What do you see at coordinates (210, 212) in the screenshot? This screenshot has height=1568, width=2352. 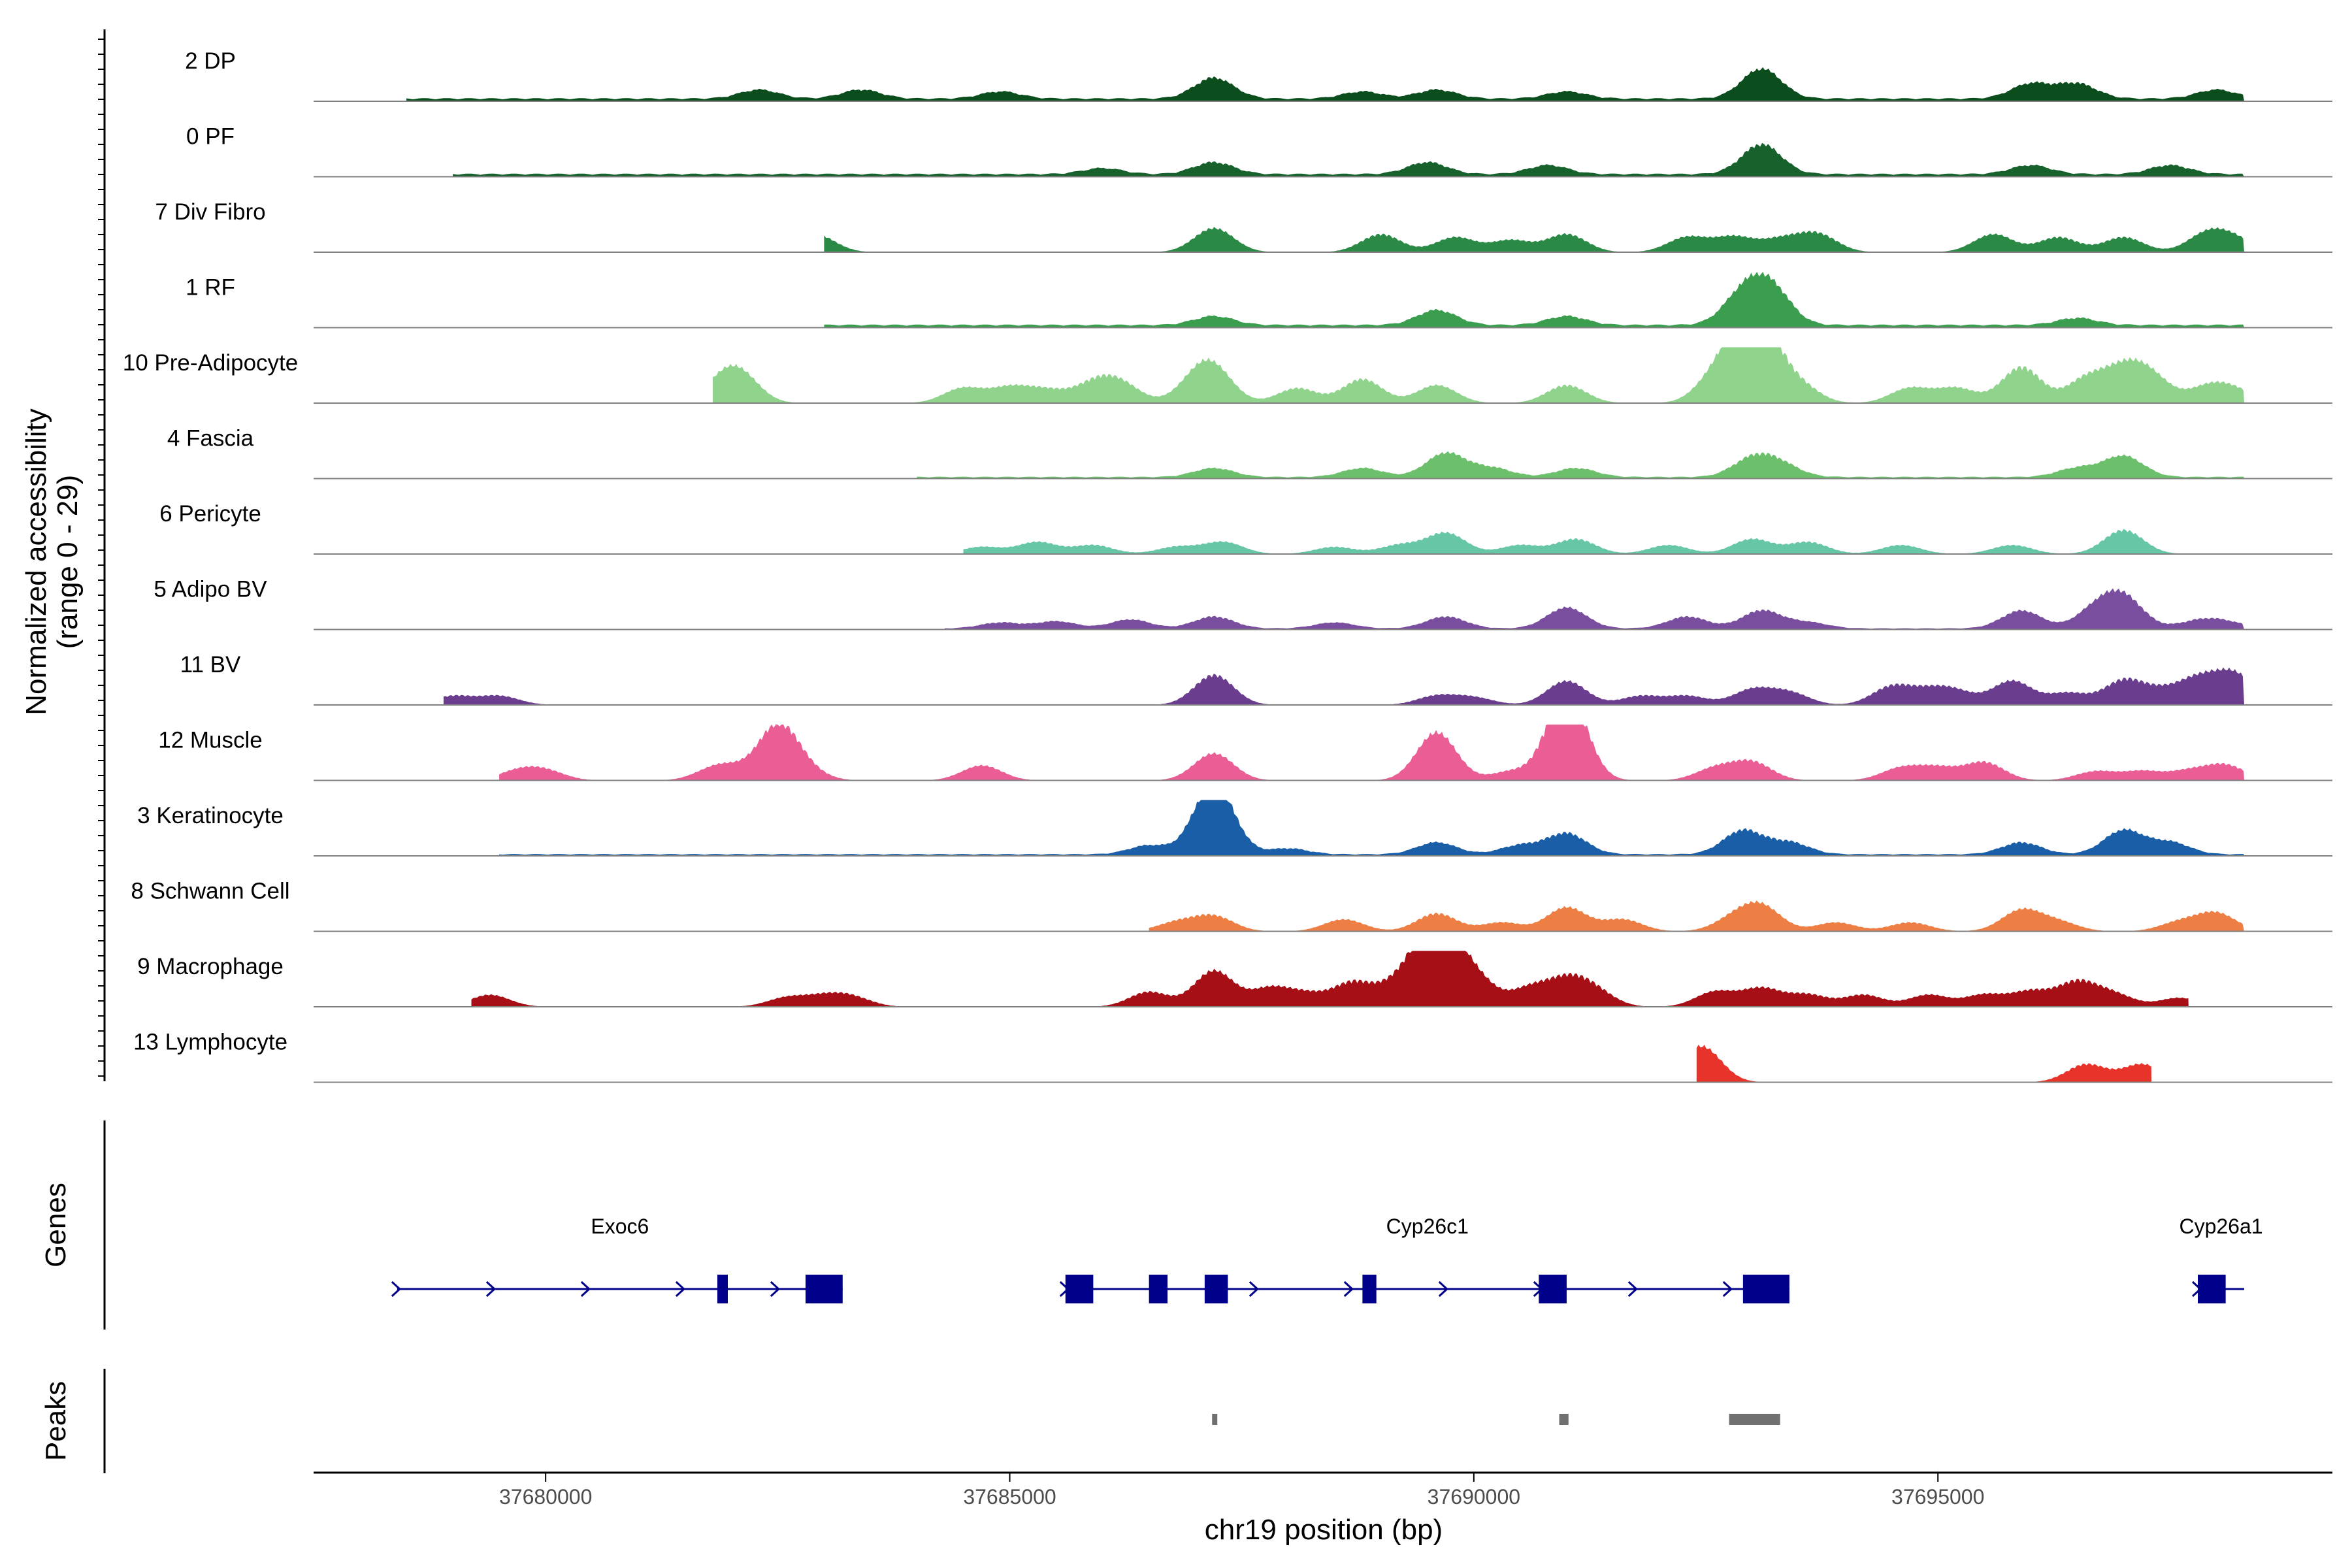 I see `track-label: 7 Div Fibro` at bounding box center [210, 212].